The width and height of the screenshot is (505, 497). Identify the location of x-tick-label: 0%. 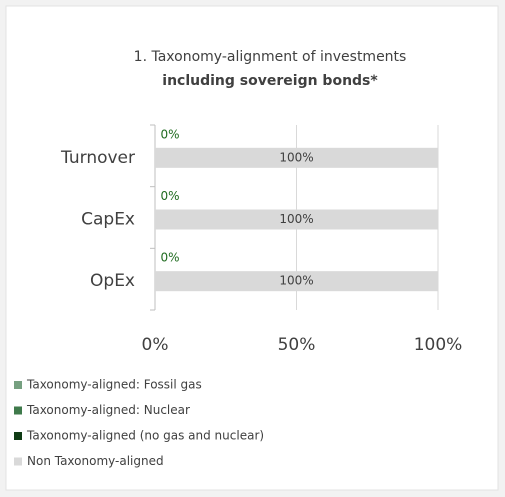
(155, 345).